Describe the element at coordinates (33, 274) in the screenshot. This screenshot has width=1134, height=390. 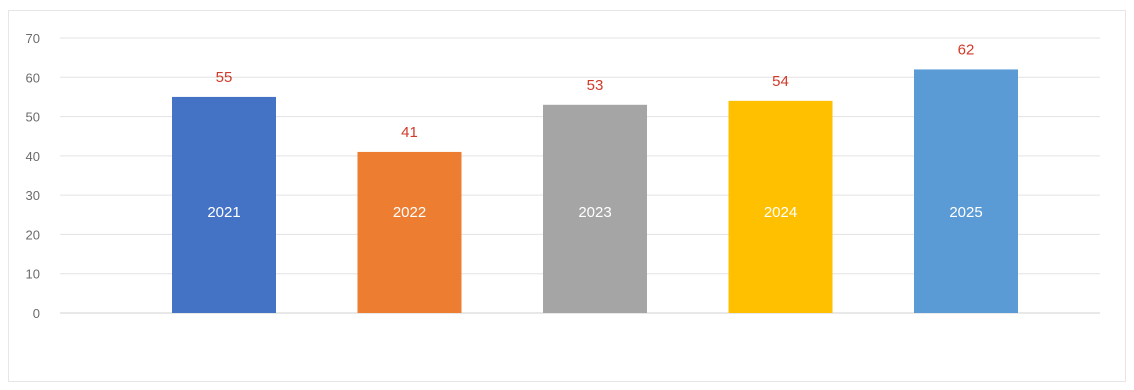
I see `y-tick-label: 10` at that location.